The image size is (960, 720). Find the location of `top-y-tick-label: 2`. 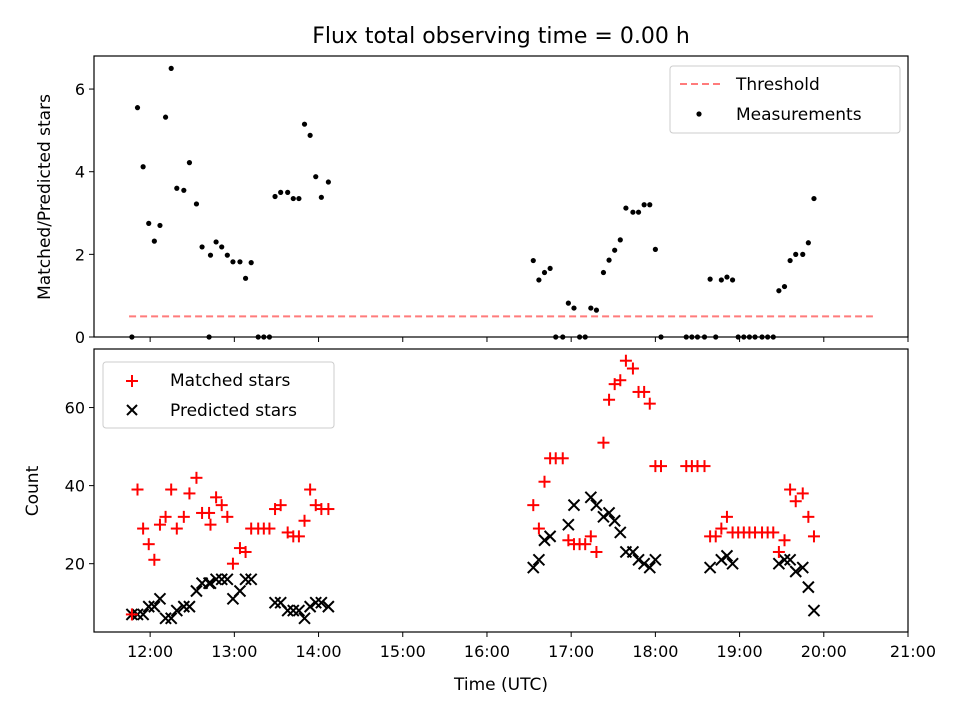

top-y-tick-label: 2 is located at coordinates (80, 254).